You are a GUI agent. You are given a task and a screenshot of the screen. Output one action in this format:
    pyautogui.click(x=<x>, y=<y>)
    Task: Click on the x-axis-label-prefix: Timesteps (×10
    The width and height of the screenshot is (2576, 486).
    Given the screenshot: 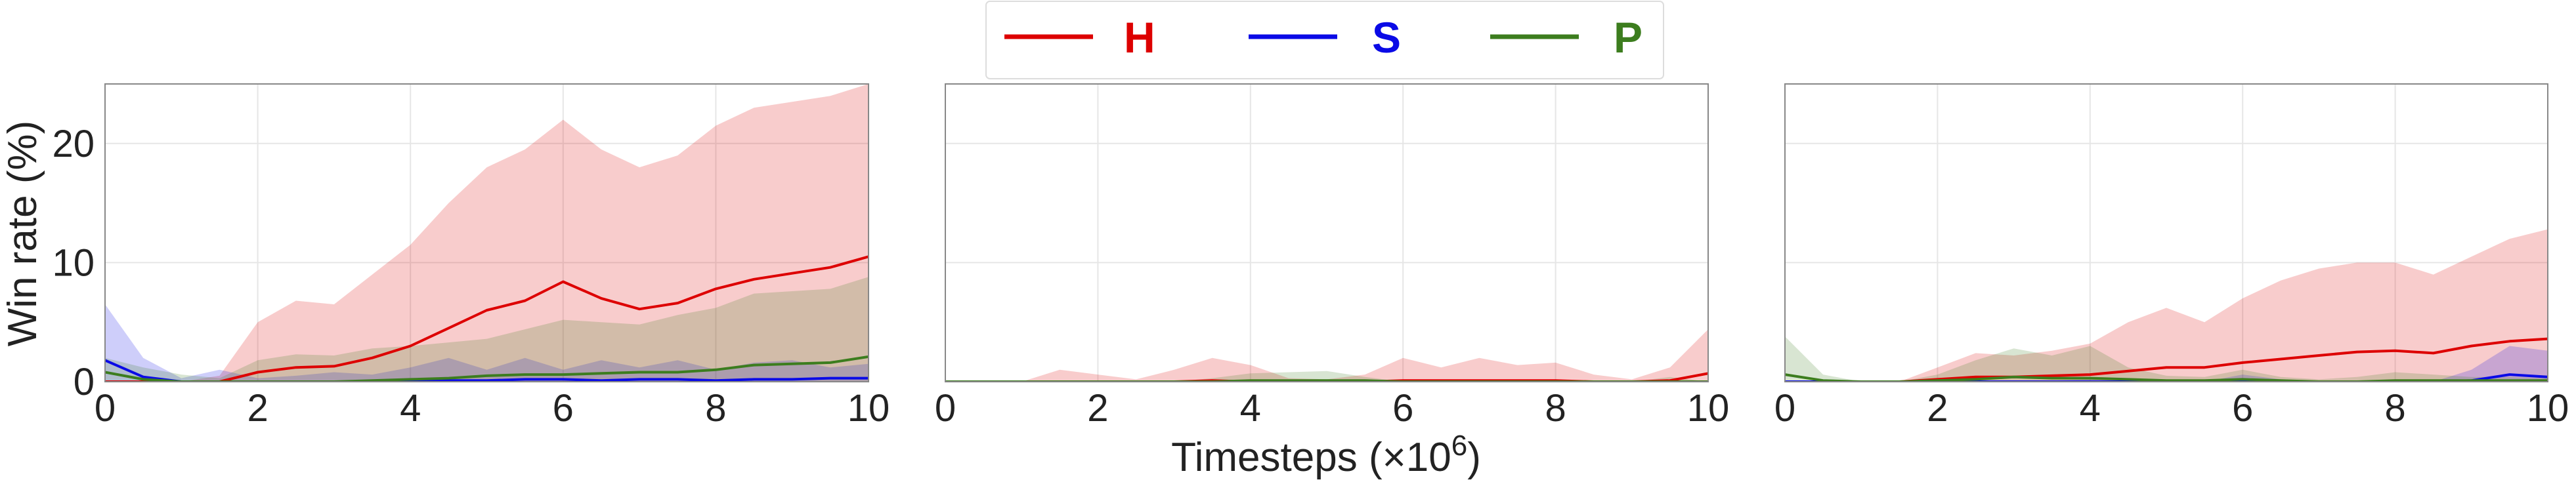 What is the action you would take?
    pyautogui.click(x=1311, y=457)
    